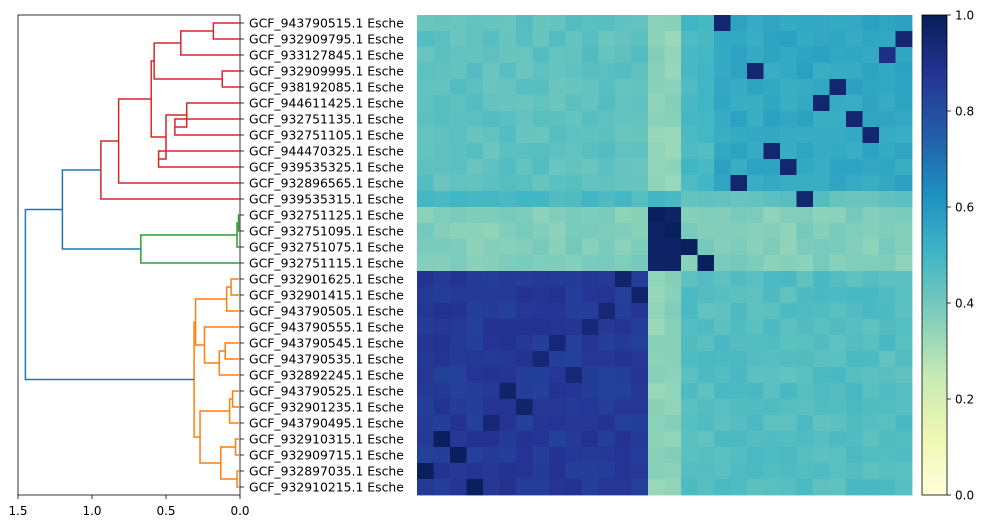 This screenshot has height=529, width=986. Describe the element at coordinates (964, 207) in the screenshot. I see `colorbar-tick-label: 0.6` at that location.